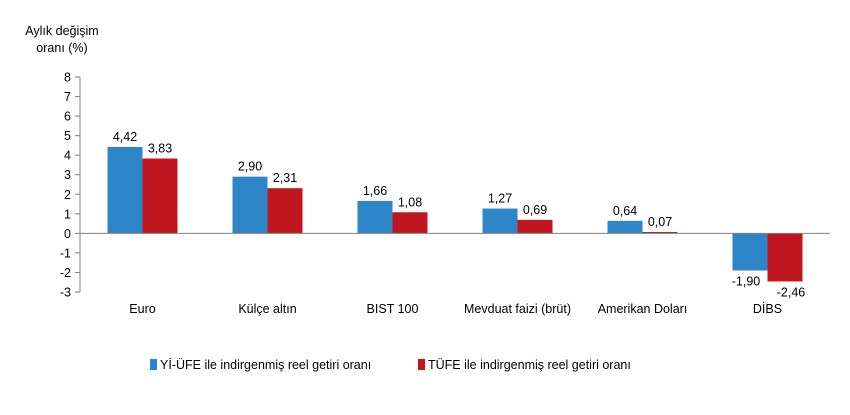  I want to click on y-tick-label: 6, so click(67, 117).